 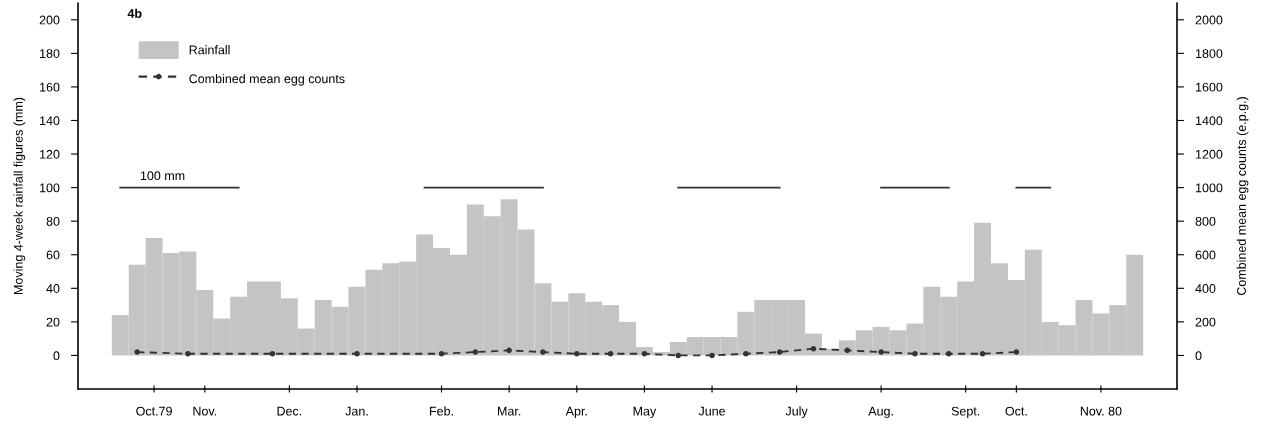 I want to click on y2-tick-label: 800, so click(x=1205, y=221).